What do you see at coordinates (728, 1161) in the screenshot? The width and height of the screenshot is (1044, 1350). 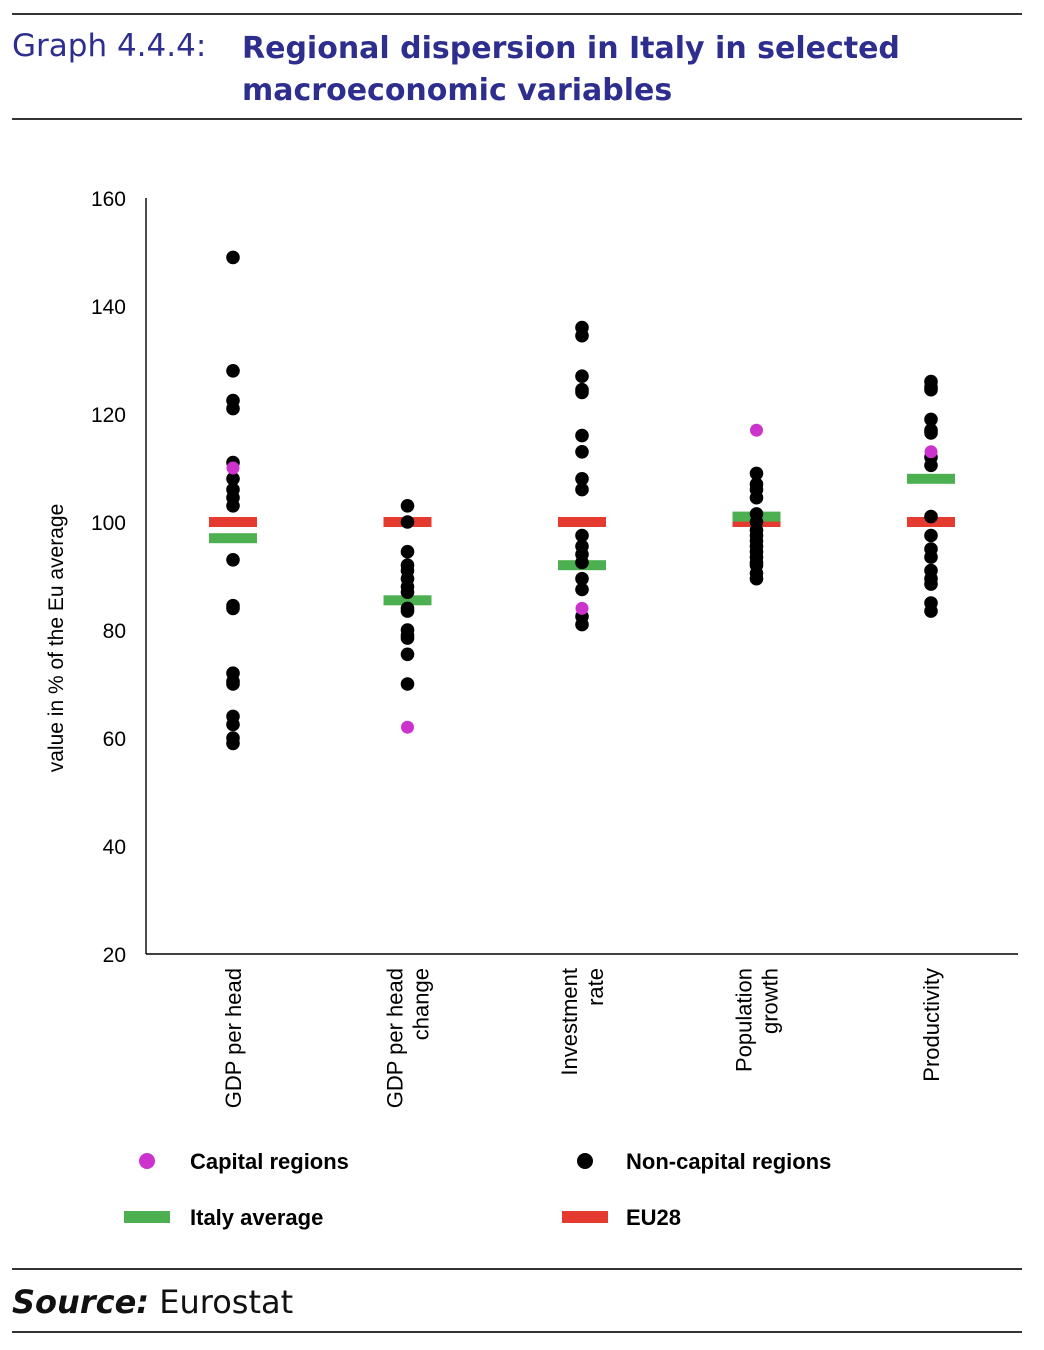 I see `legend-label: Non-capital regions` at bounding box center [728, 1161].